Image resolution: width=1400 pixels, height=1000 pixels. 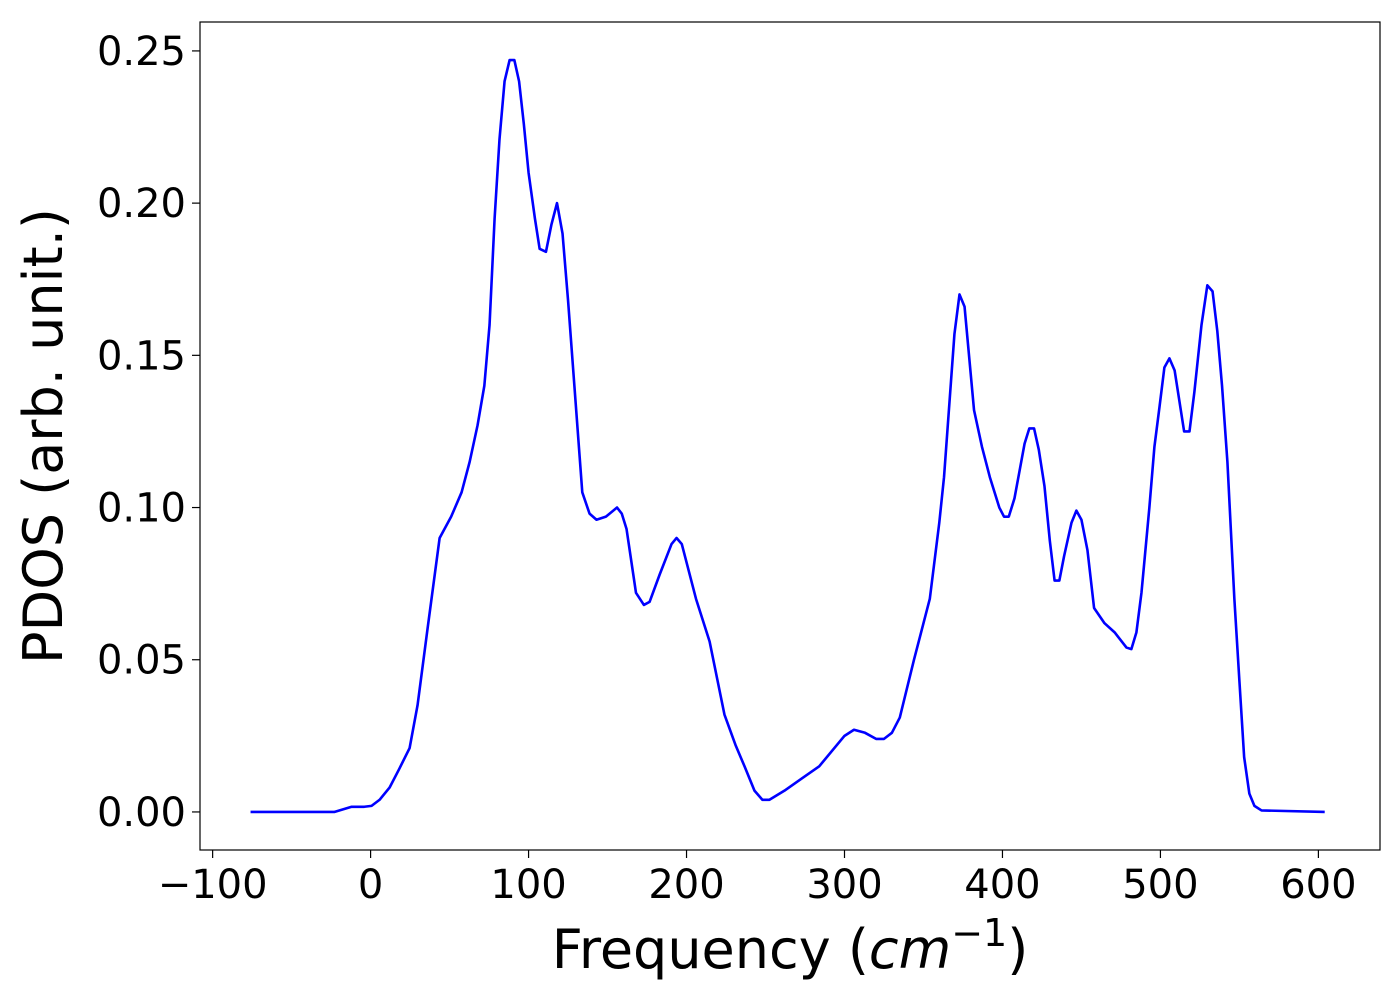 I want to click on x-tick-label: 200, so click(x=686, y=885).